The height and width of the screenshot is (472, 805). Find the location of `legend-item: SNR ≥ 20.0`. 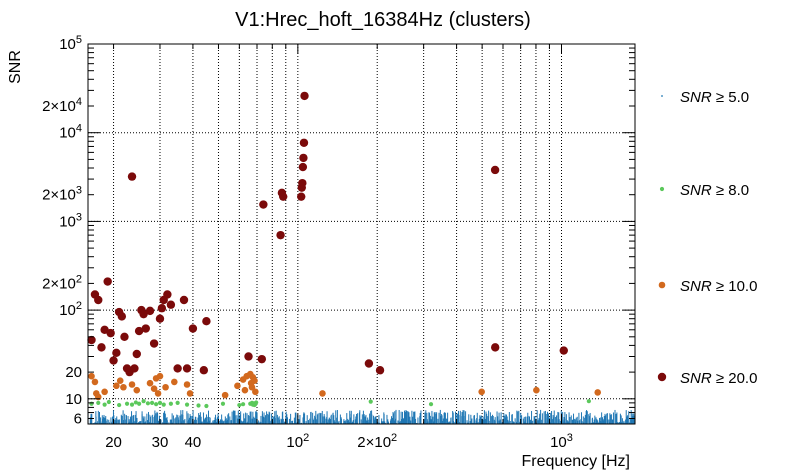

legend-item: SNR ≥ 20.0 is located at coordinates (707, 378).